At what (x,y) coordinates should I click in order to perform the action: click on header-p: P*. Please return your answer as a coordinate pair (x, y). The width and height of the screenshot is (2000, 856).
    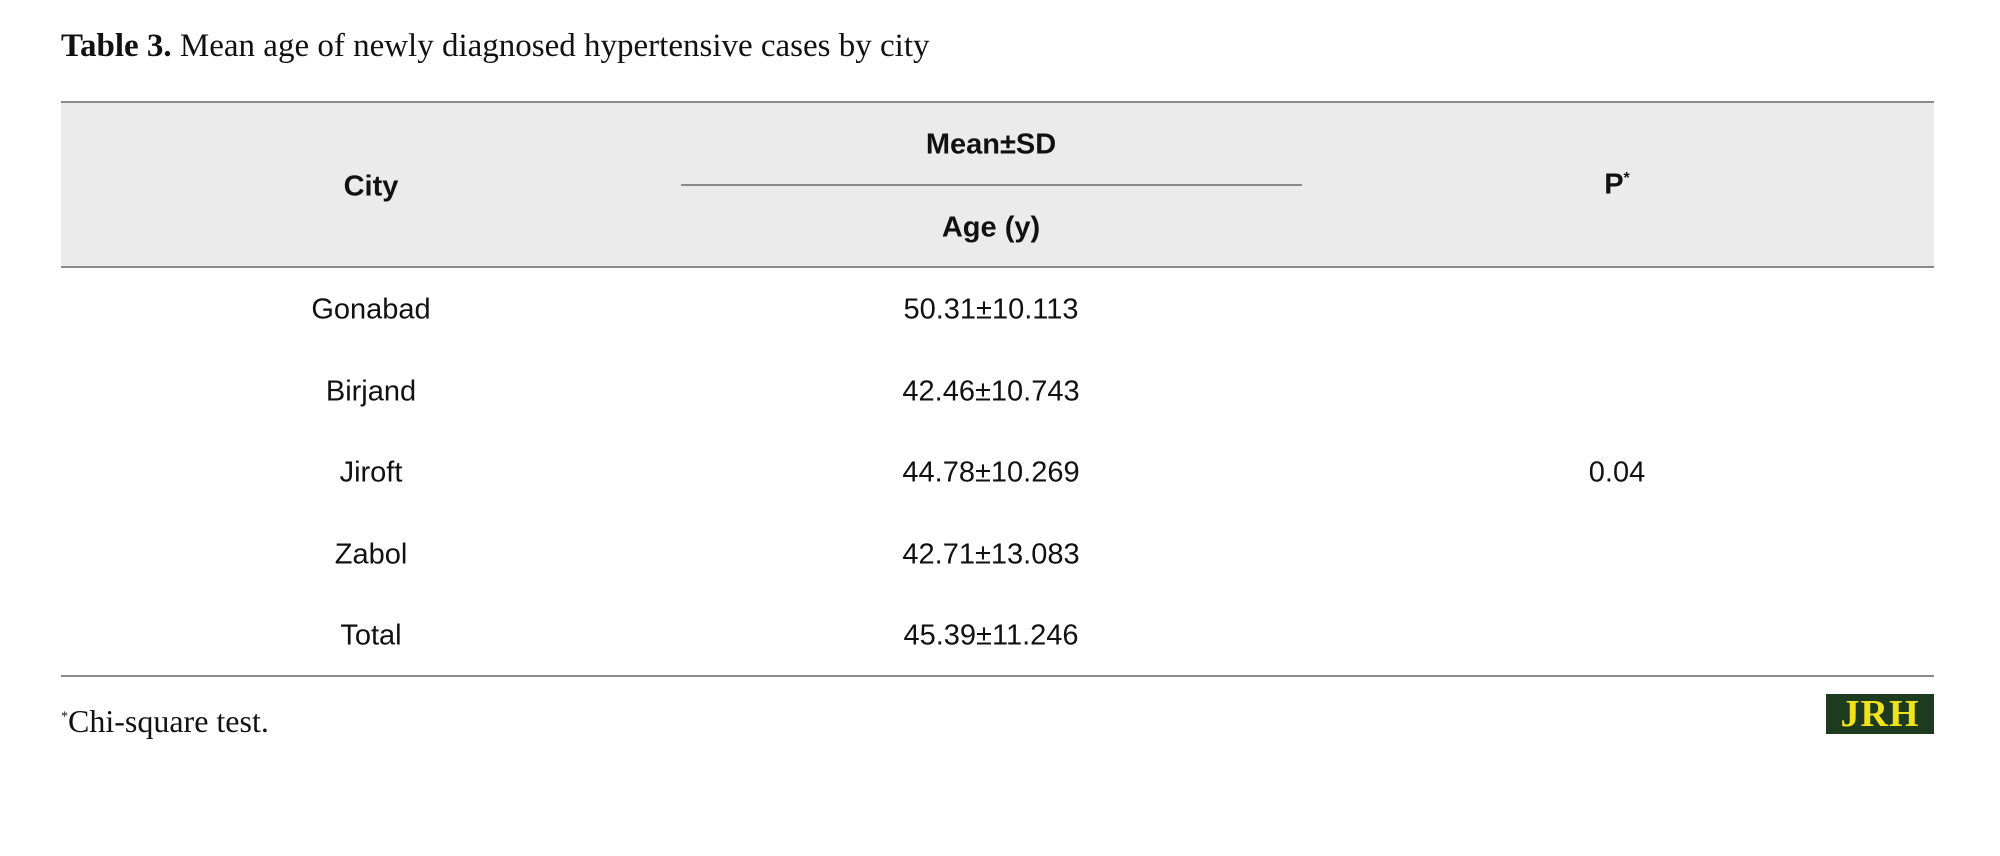
    Looking at the image, I should click on (1617, 185).